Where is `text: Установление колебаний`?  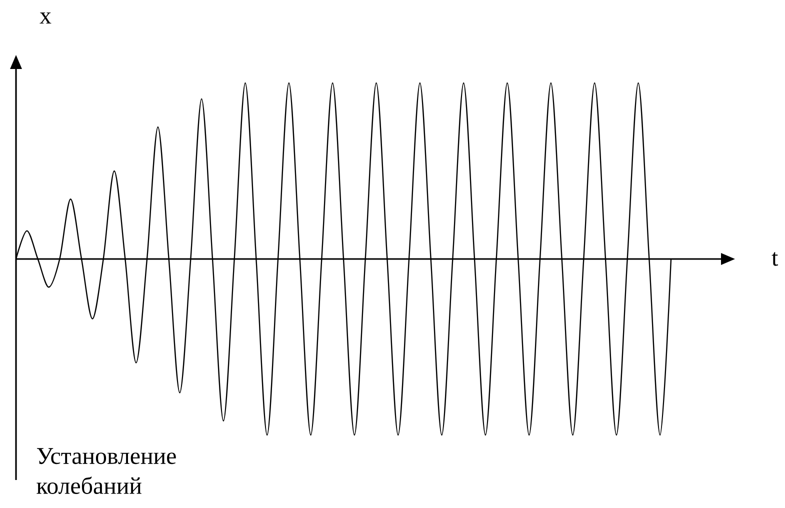 text: Установление колебаний is located at coordinates (106, 471).